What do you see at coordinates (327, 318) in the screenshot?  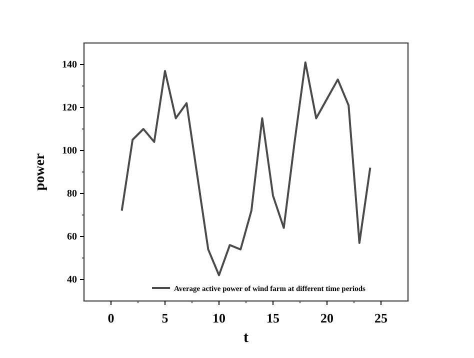 I see `x-tick-label: 20` at bounding box center [327, 318].